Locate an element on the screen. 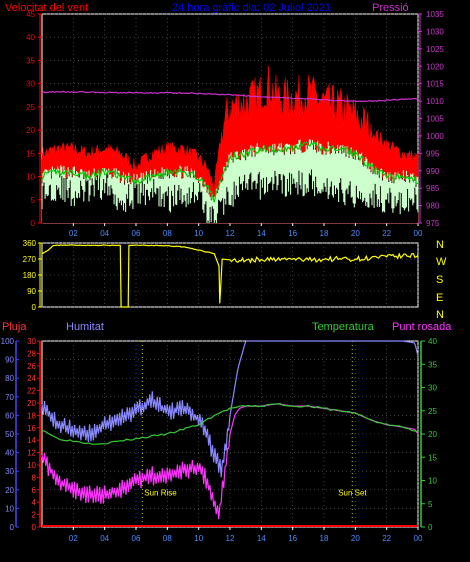 The width and height of the screenshot is (470, 562). humidity-tick-label: 10 is located at coordinates (9, 508).